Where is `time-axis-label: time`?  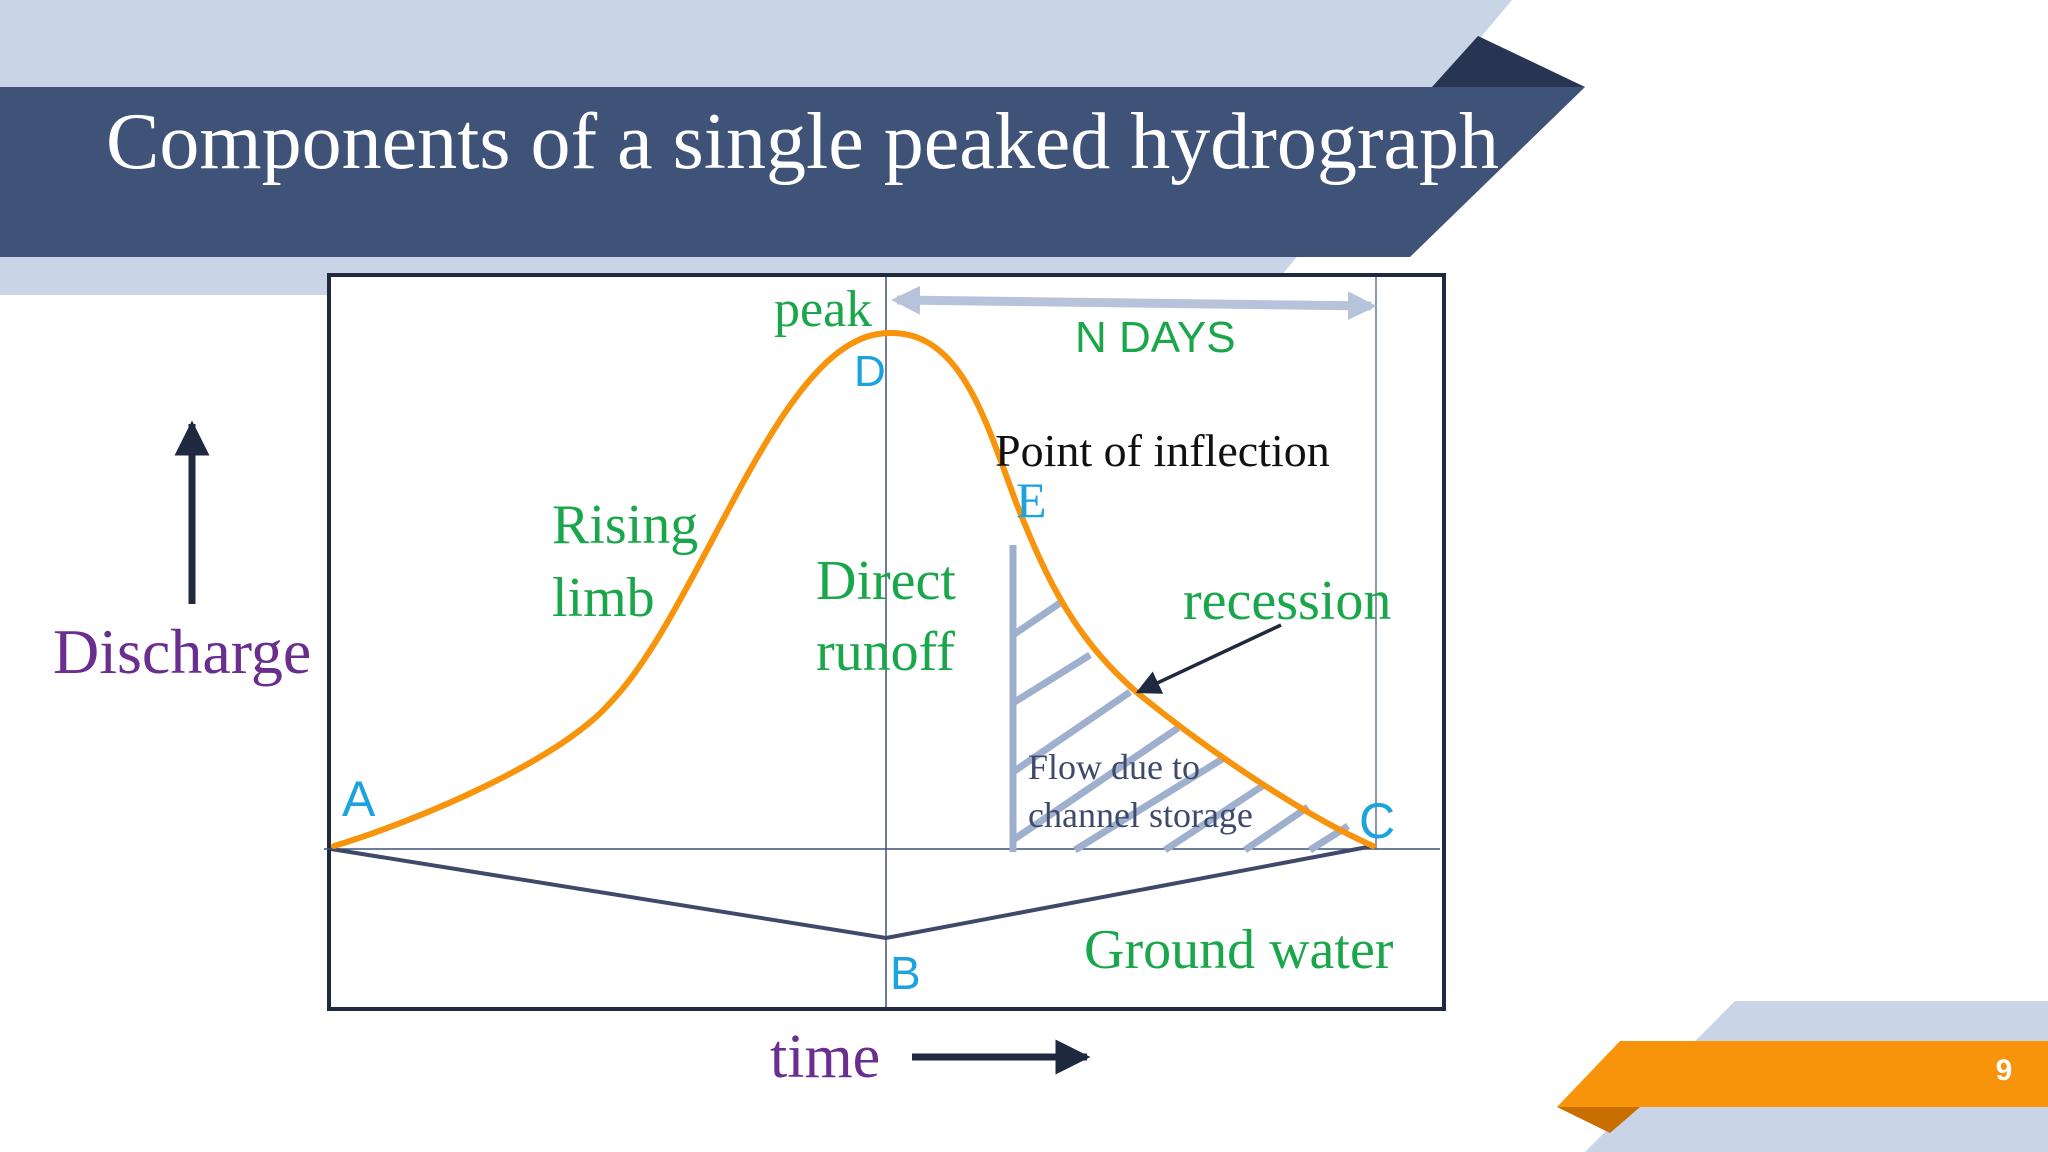
time-axis-label: time is located at coordinates (825, 1057).